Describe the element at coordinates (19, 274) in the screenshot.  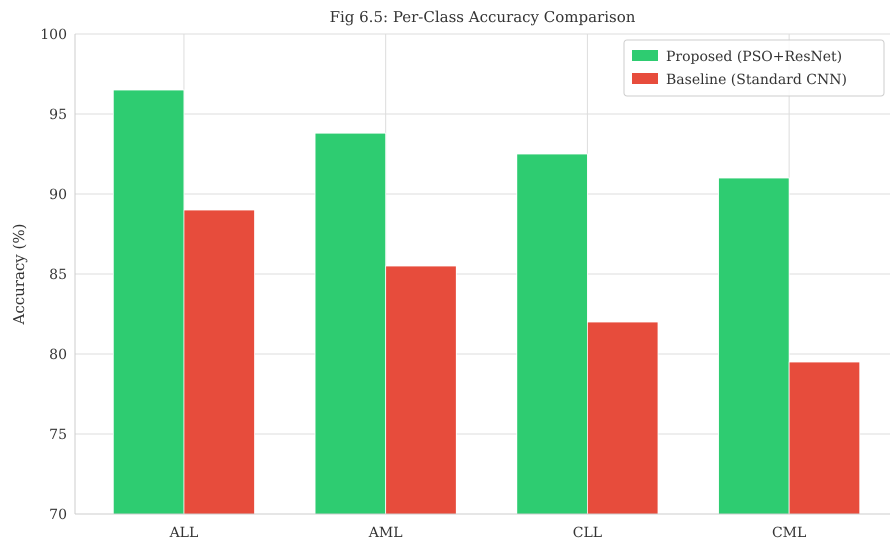
I see `y-axis-title: Accuracy (%)` at that location.